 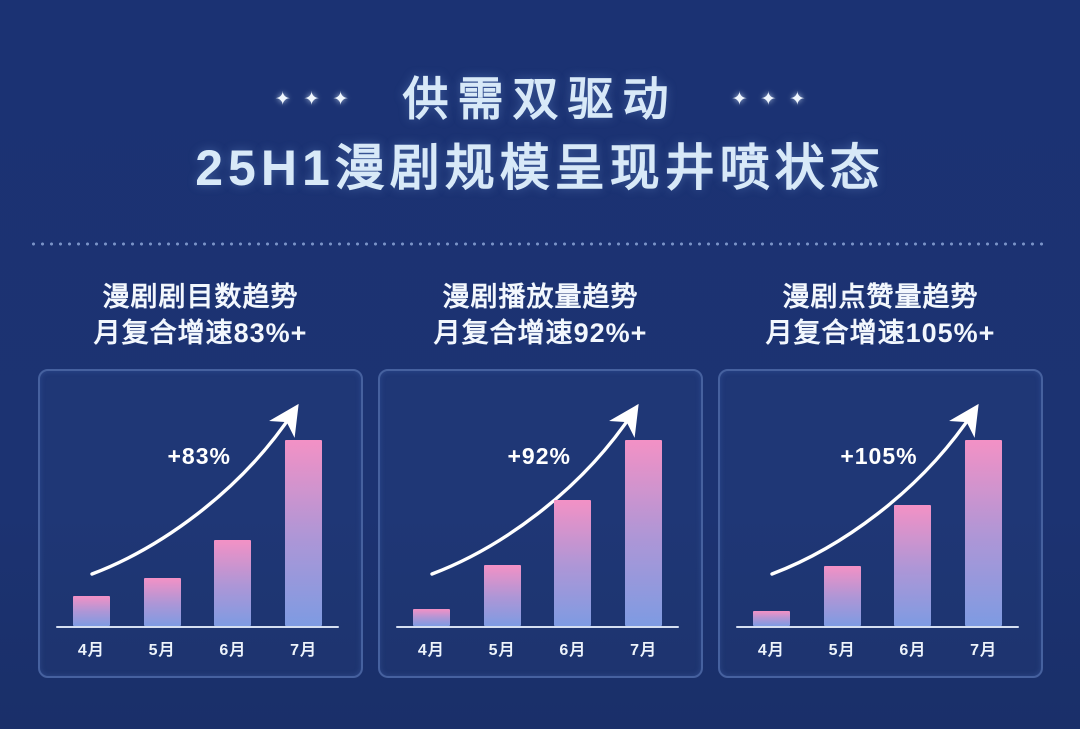 I want to click on page-title: 供需双驱动, so click(x=540, y=99).